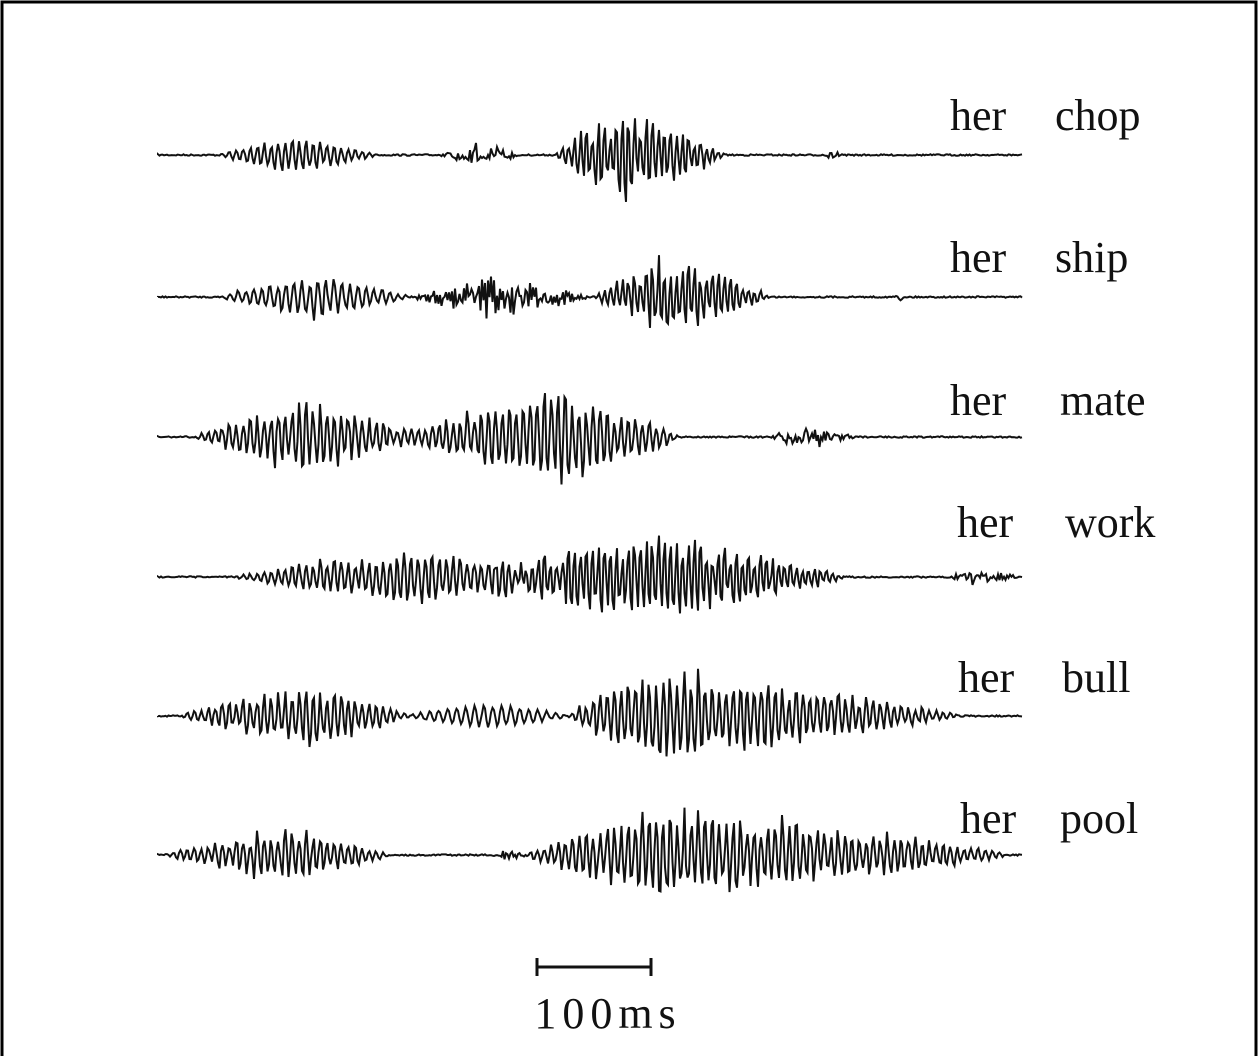 The image size is (1258, 1056). I want to click on label-word2: mate, so click(1103, 400).